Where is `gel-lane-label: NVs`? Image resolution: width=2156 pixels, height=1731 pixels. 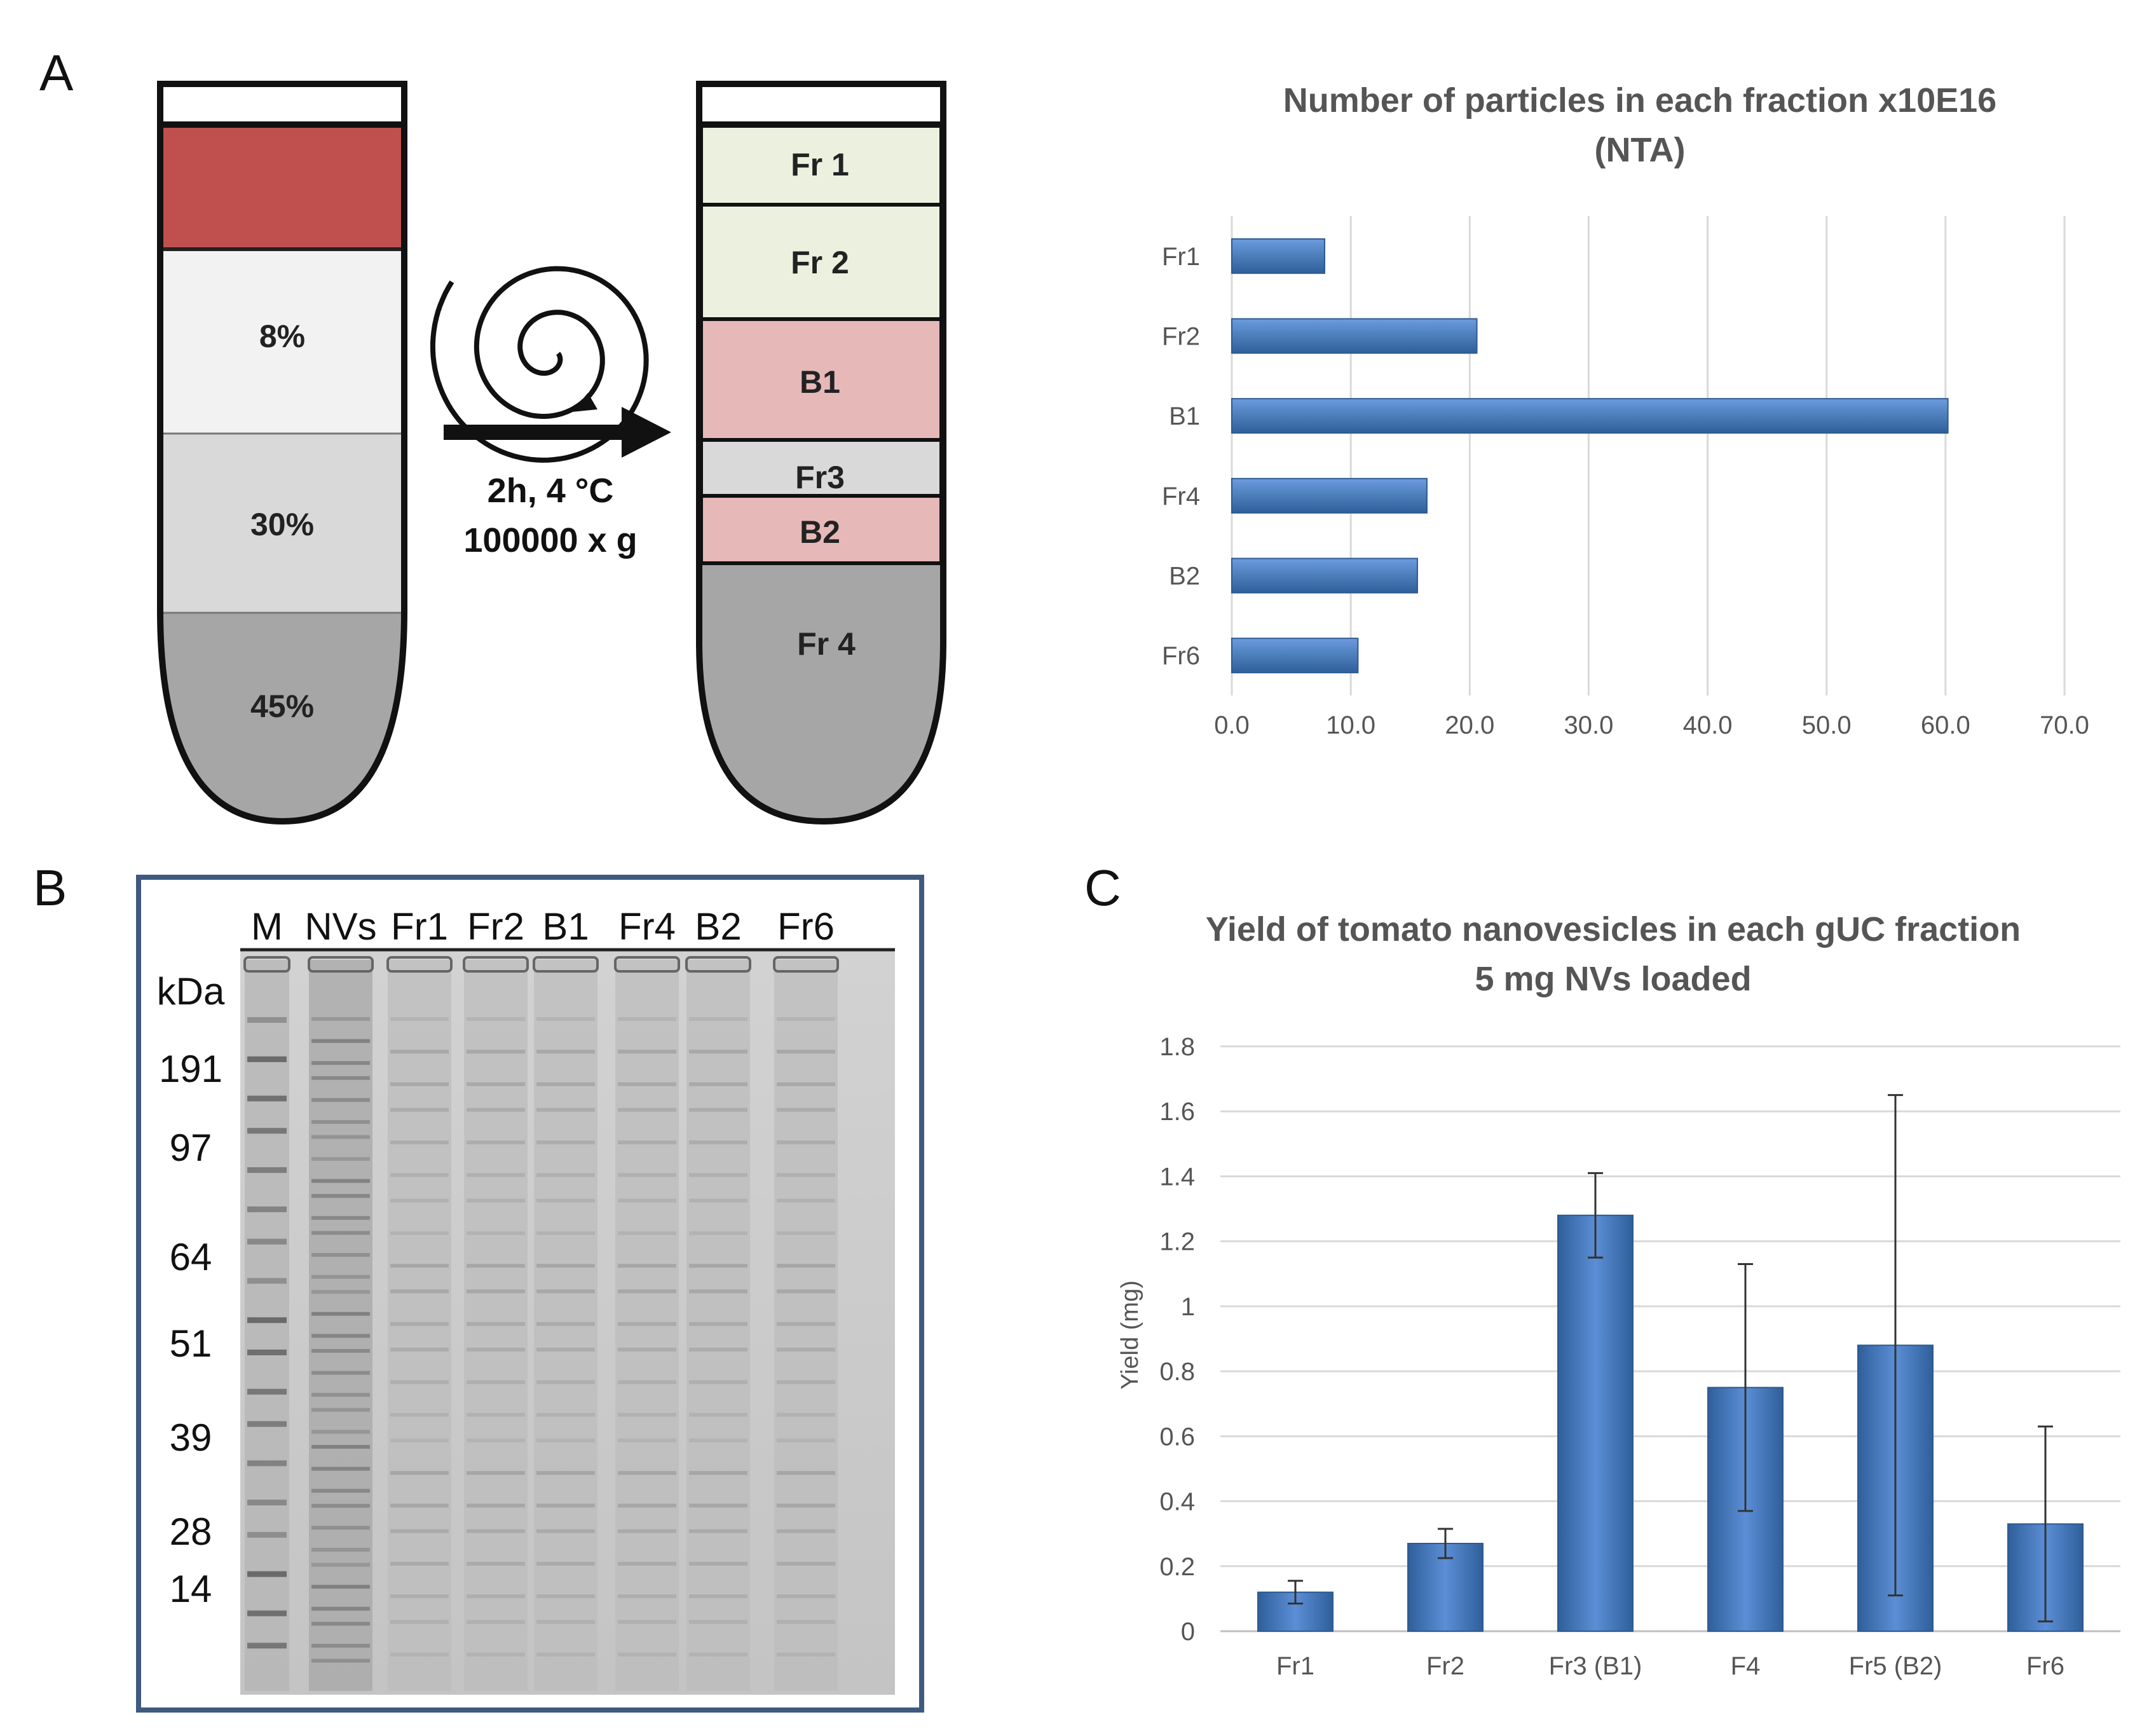 gel-lane-label: NVs is located at coordinates (340, 926).